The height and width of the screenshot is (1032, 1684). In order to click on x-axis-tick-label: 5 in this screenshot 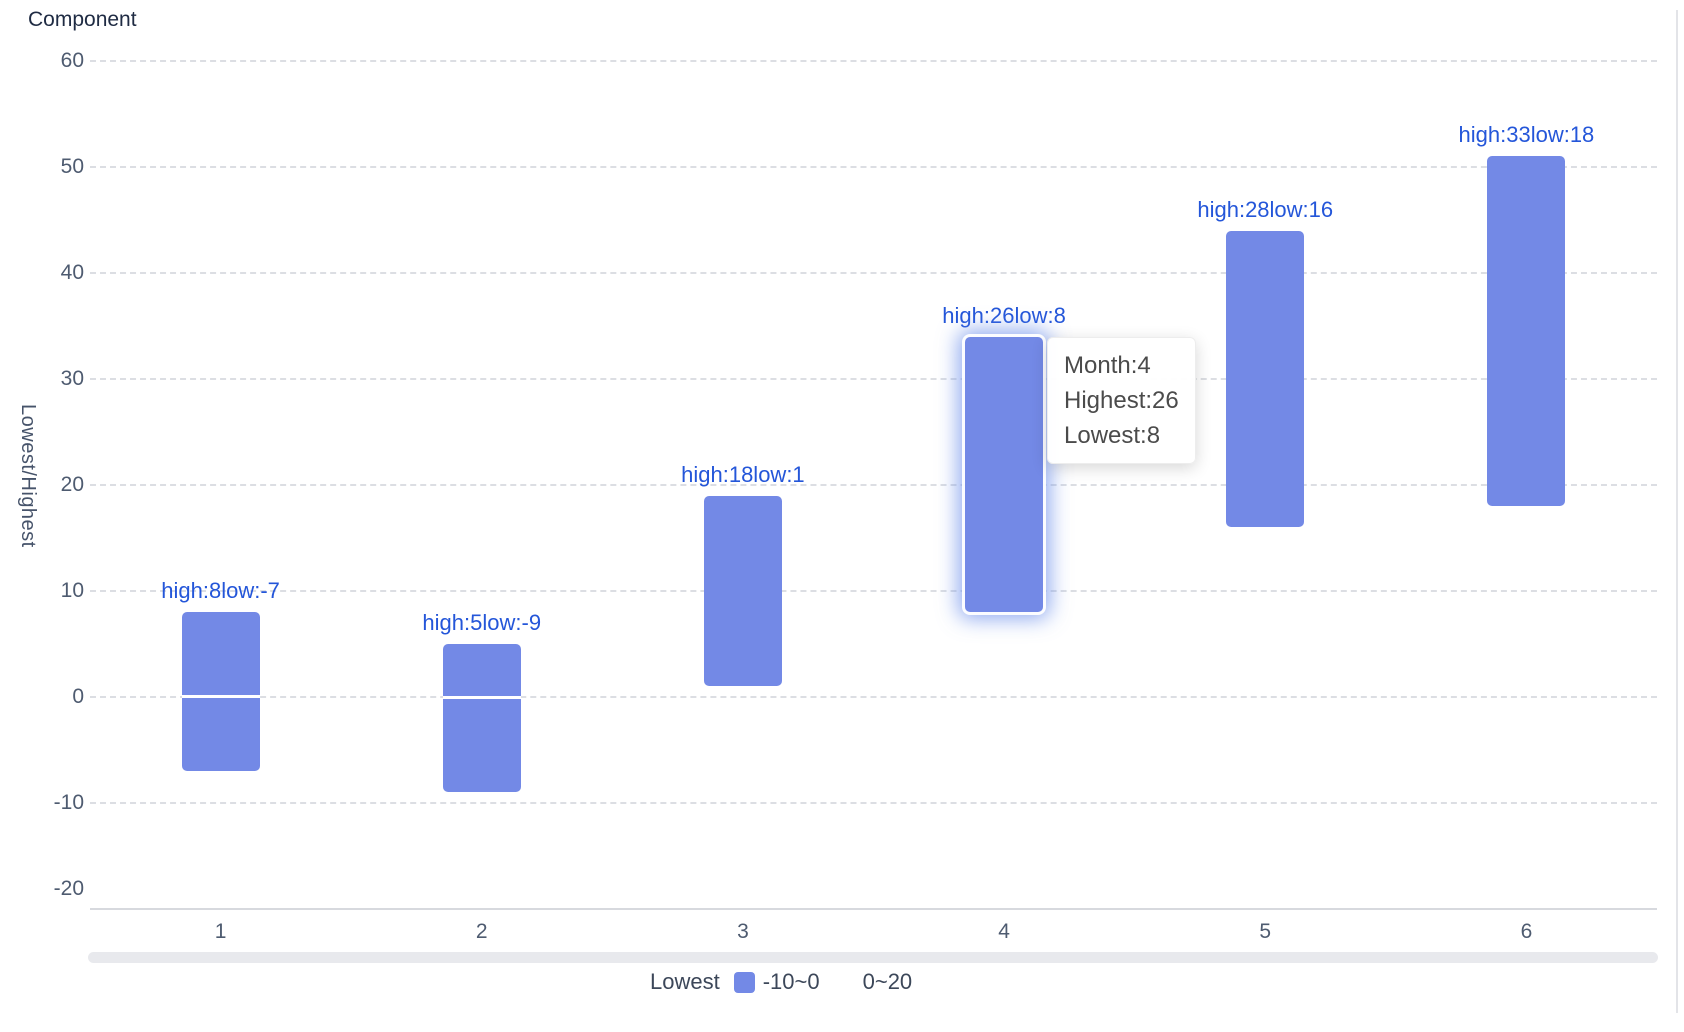, I will do `click(1265, 931)`.